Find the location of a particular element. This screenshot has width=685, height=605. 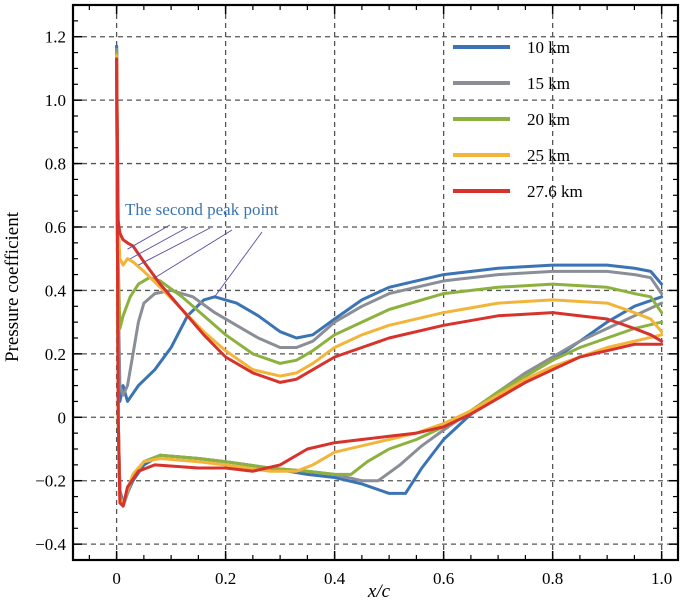

x-tick-label-1: 0.2 is located at coordinates (225, 578).